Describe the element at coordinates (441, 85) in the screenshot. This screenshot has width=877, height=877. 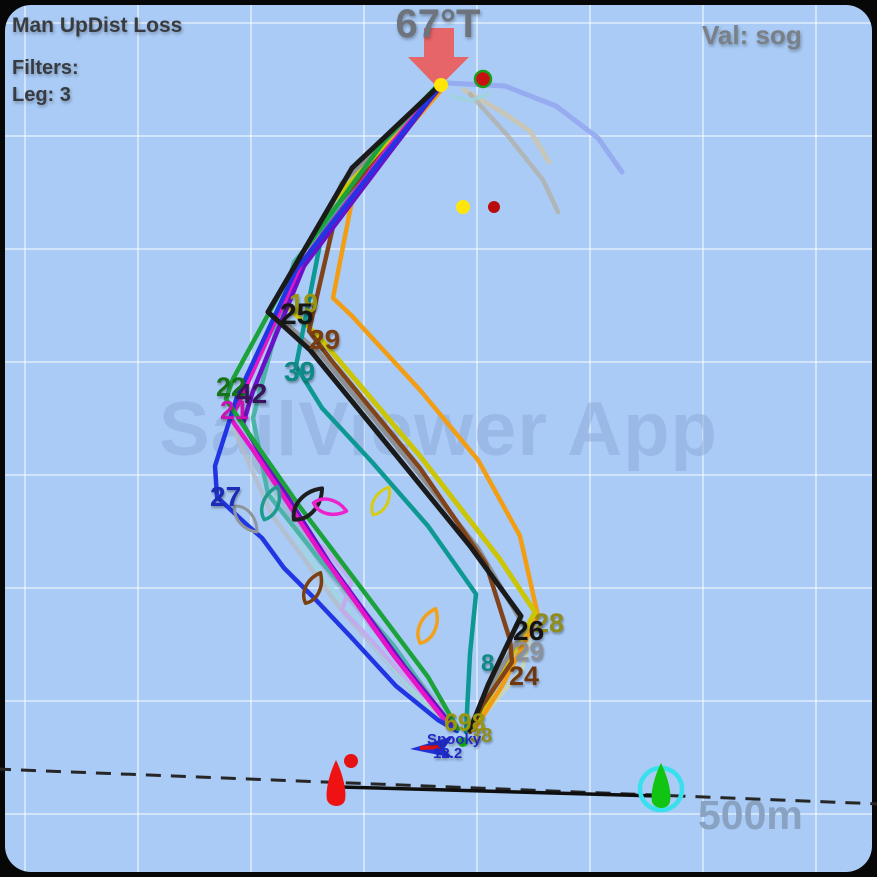
I see `windward-mark-yellow` at that location.